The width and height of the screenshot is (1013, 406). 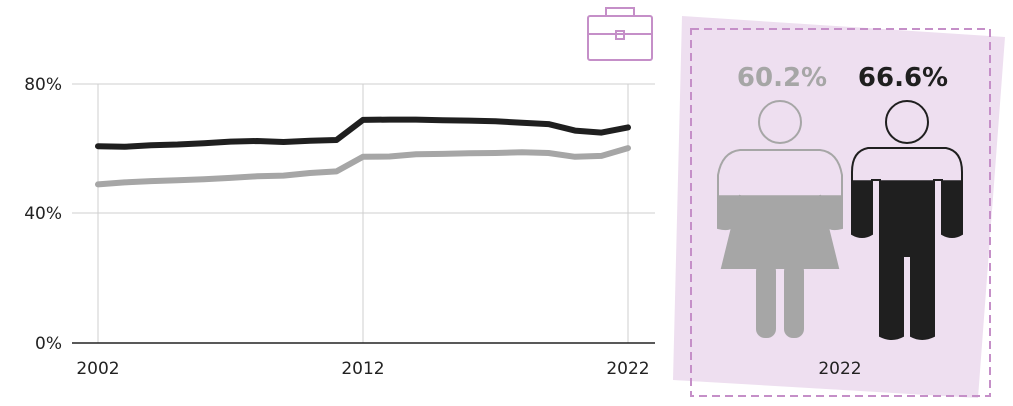 What do you see at coordinates (43, 85) in the screenshot?
I see `y-tick-label-80: 80%` at bounding box center [43, 85].